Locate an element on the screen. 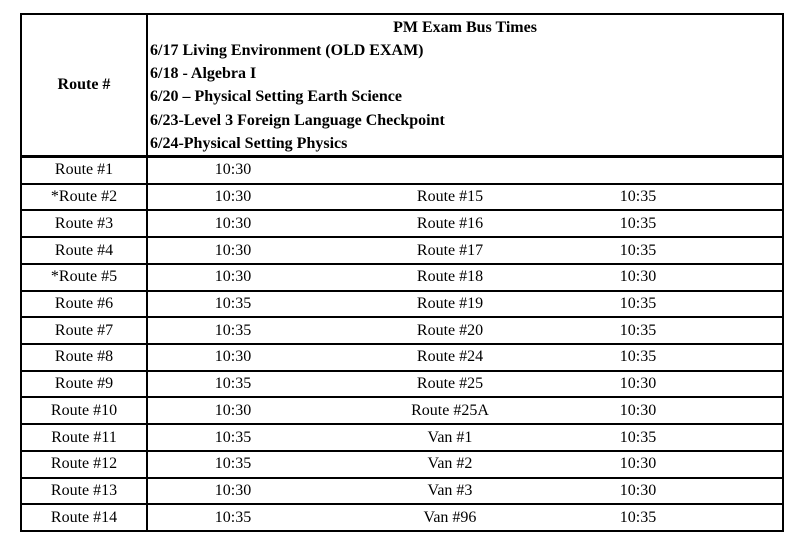 The height and width of the screenshot is (536, 804). table-row: *Route #2 10:30 Route #15 10:35 is located at coordinates (402, 198).